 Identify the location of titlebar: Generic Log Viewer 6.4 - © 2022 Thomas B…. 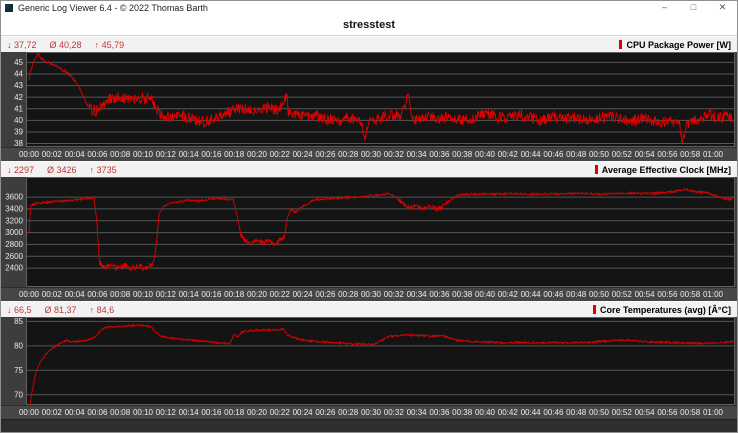
(369, 7).